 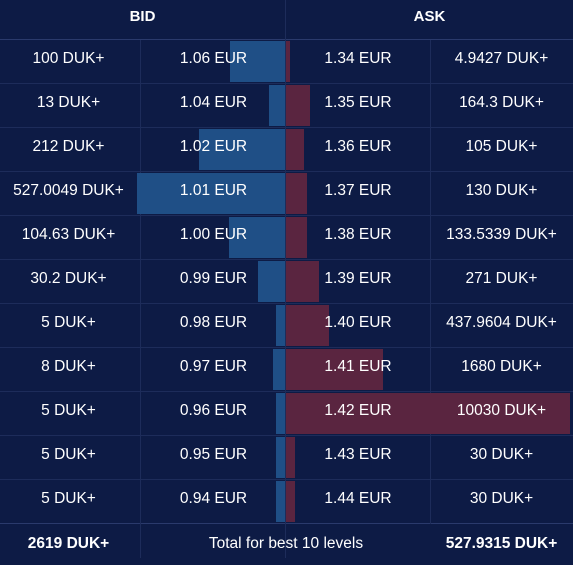 I want to click on ask-price: 1.40 EUR, so click(x=358, y=322).